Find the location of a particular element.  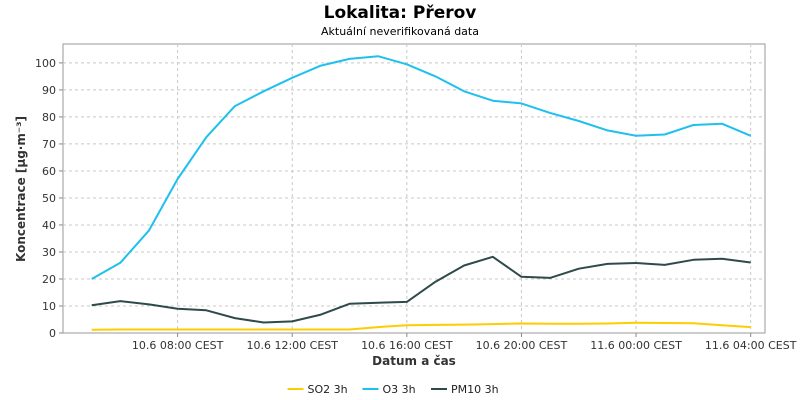

legend-item-pm10: PM10 3h is located at coordinates (465, 389).